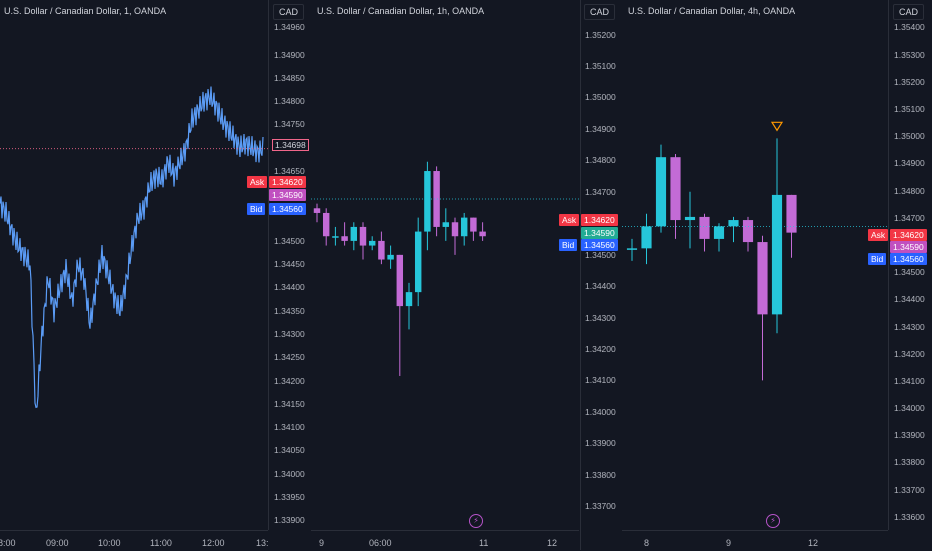 The width and height of the screenshot is (932, 551). Describe the element at coordinates (909, 462) in the screenshot. I see `price-axis-4-tick-15: 1.33800` at that location.